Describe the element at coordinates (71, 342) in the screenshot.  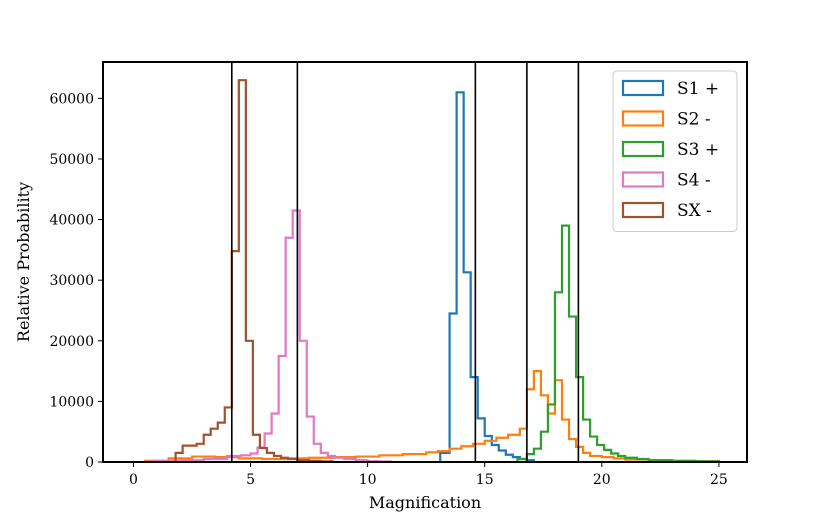
I see `y-tick-label: 20000` at that location.